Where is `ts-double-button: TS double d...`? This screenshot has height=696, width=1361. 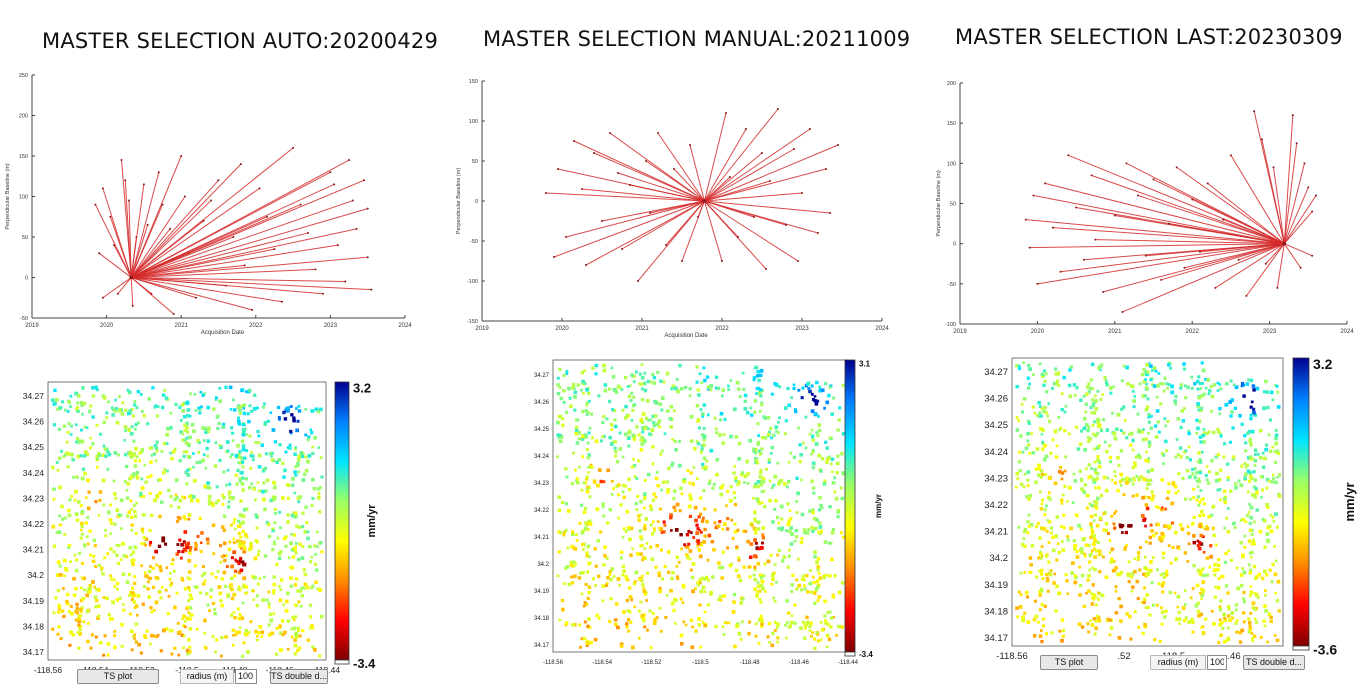
ts-double-button: TS double d... is located at coordinates (299, 676).